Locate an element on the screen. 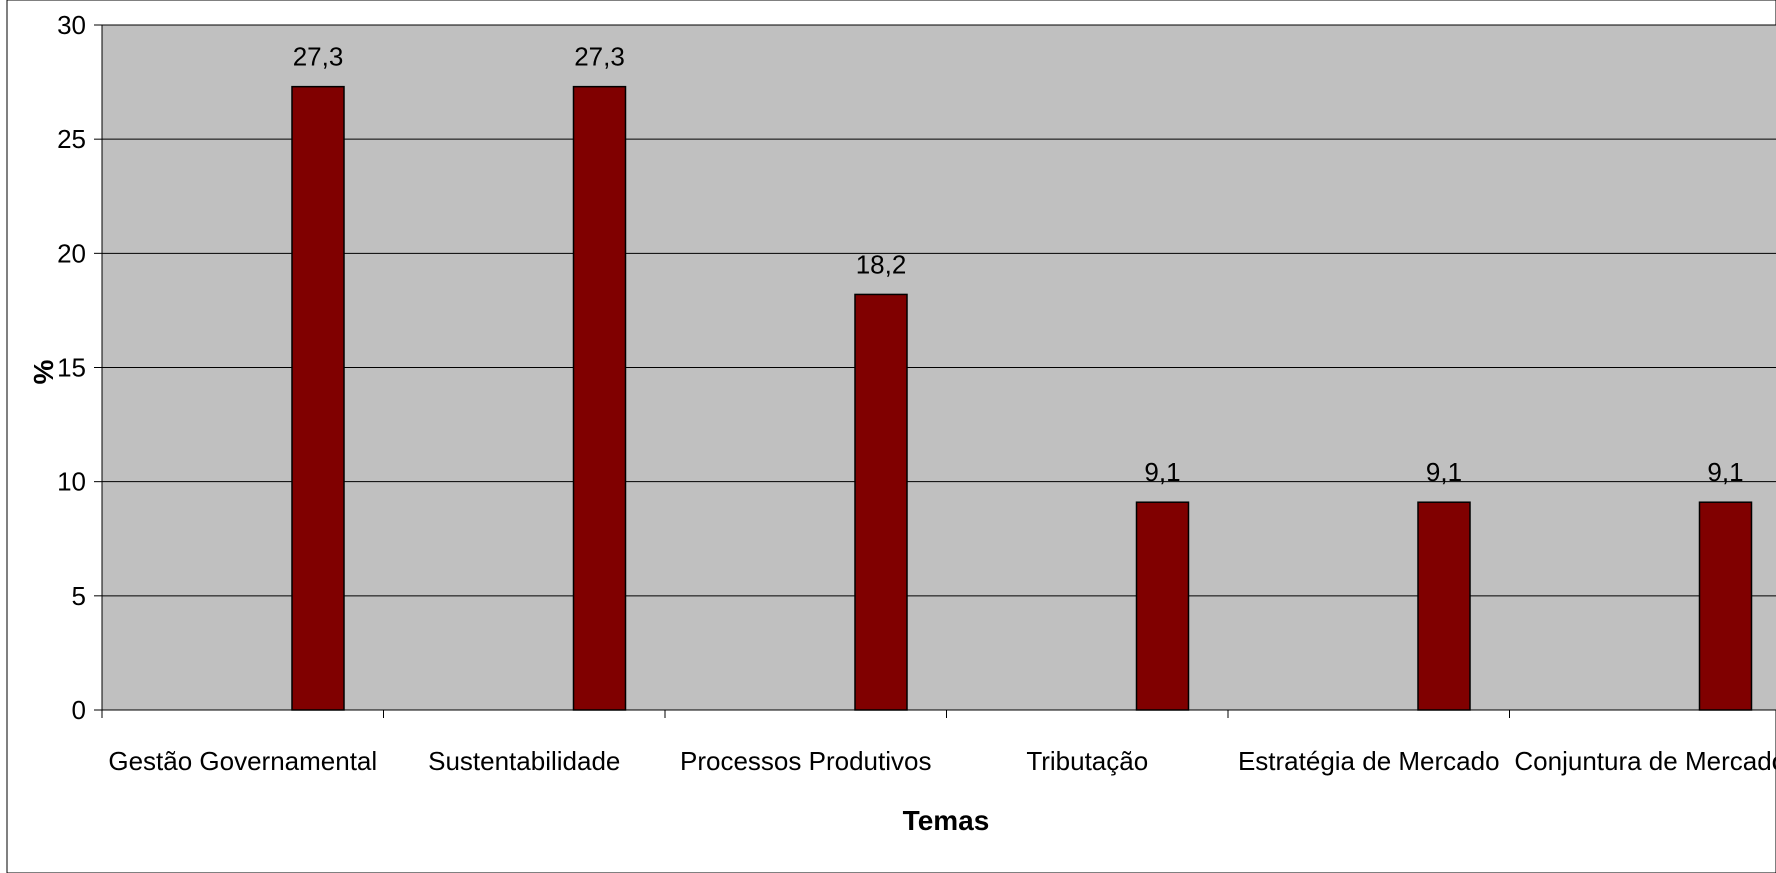 This screenshot has height=873, width=1776. y-tick-label: 10 is located at coordinates (71, 482).